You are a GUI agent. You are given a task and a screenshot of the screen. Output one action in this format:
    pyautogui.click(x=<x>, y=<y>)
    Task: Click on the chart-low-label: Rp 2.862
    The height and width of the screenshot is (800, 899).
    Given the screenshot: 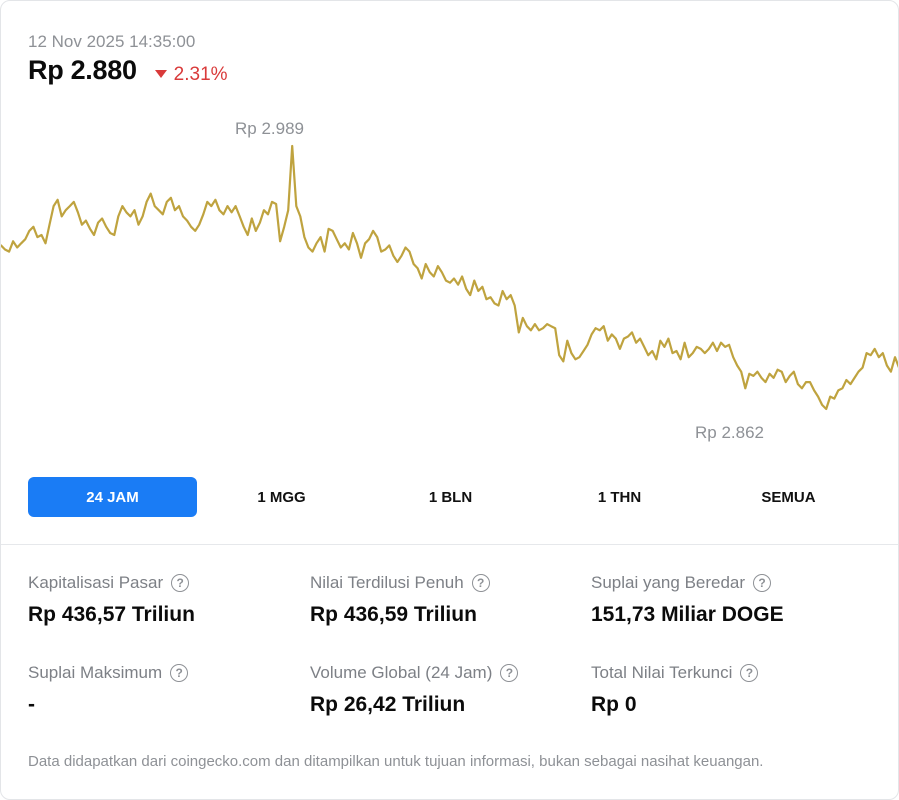 What is the action you would take?
    pyautogui.click(x=729, y=432)
    